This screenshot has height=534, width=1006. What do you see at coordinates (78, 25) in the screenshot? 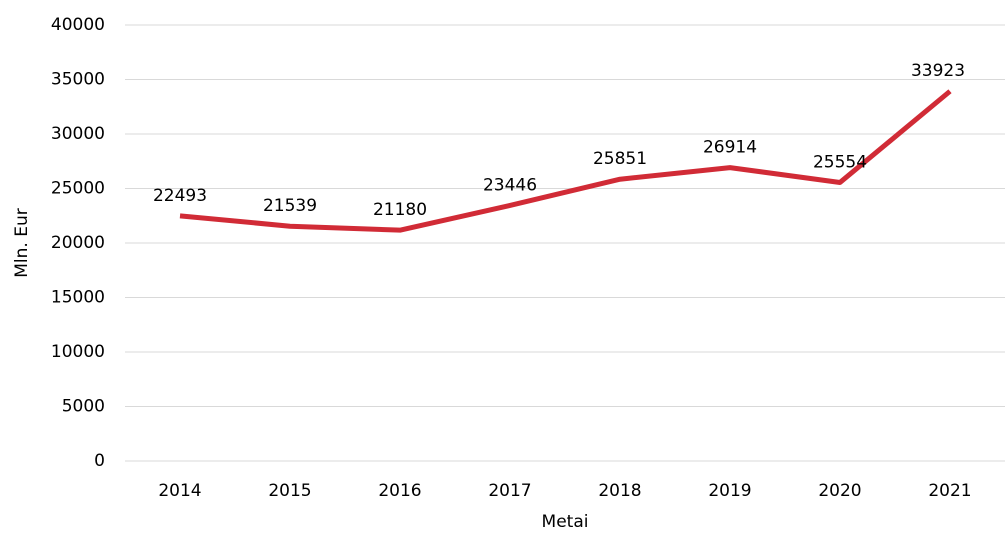
I see `y-tick-label: 40000` at bounding box center [78, 25].